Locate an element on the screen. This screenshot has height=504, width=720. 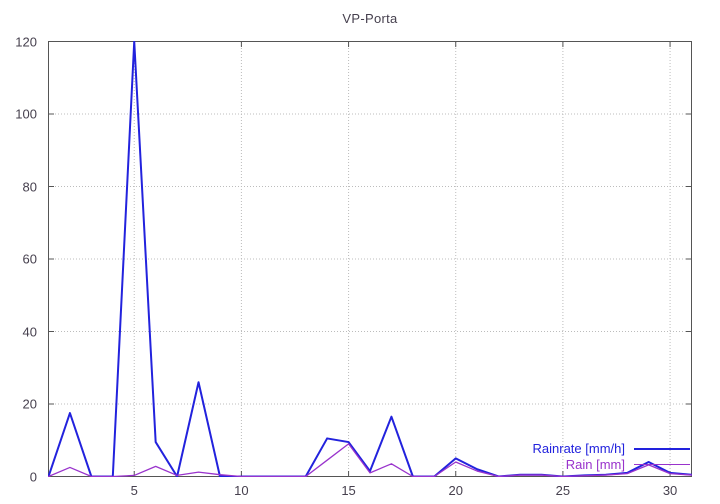
legend: Rainrate [mm/h] Rain [mm] is located at coordinates (611, 456).